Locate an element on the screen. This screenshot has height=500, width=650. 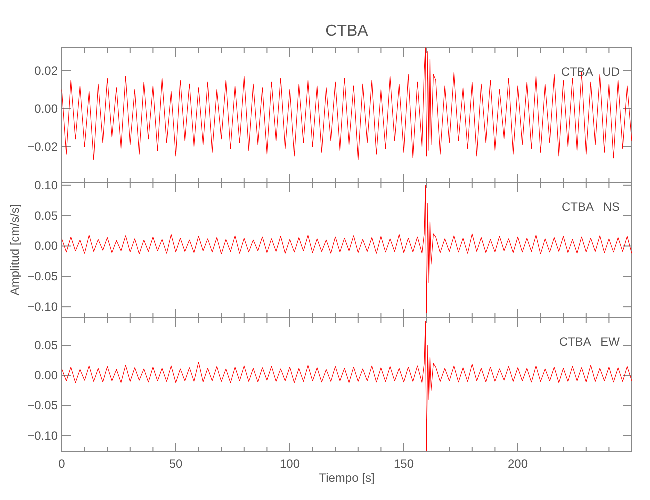
annotation: CTBA EW is located at coordinates (590, 342).